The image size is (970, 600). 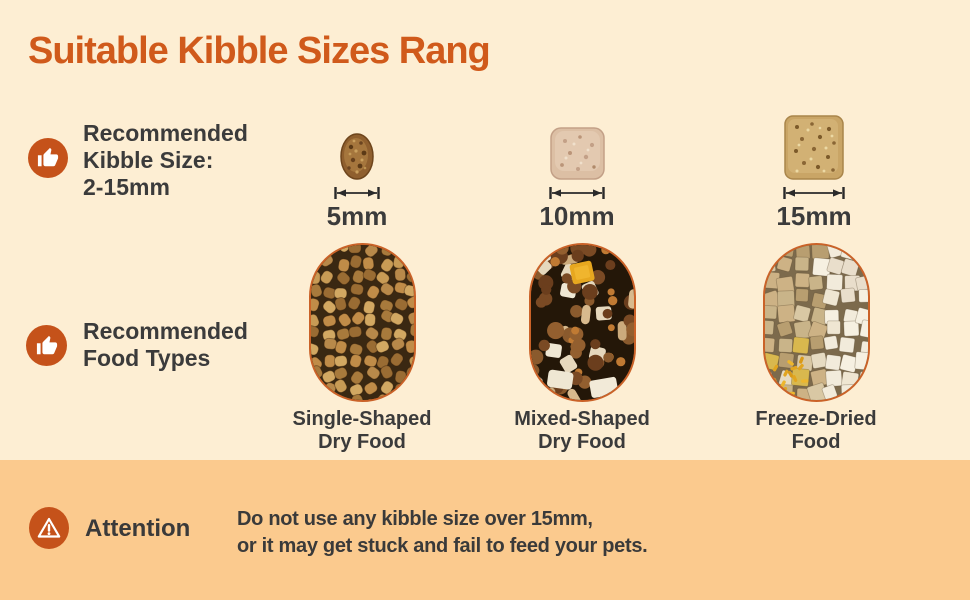 I want to click on food-item-mixed-shaped: Mixed-Shaped Dry Food, so click(x=582, y=348).